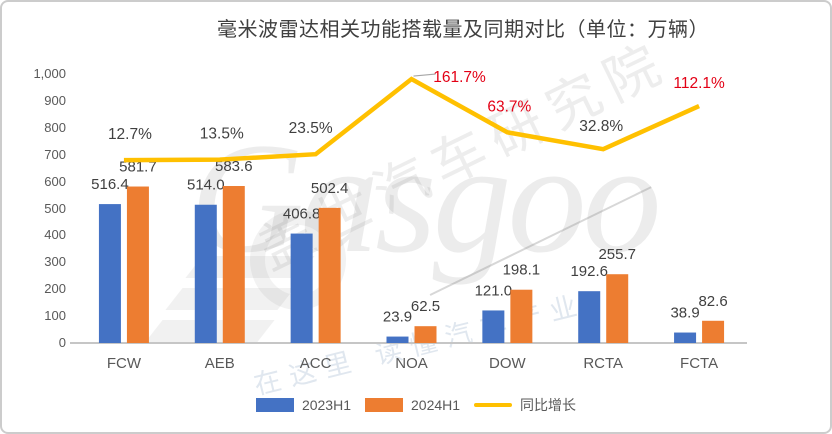 Image resolution: width=832 pixels, height=434 pixels. I want to click on legend-swatch-2024h1, so click(384, 405).